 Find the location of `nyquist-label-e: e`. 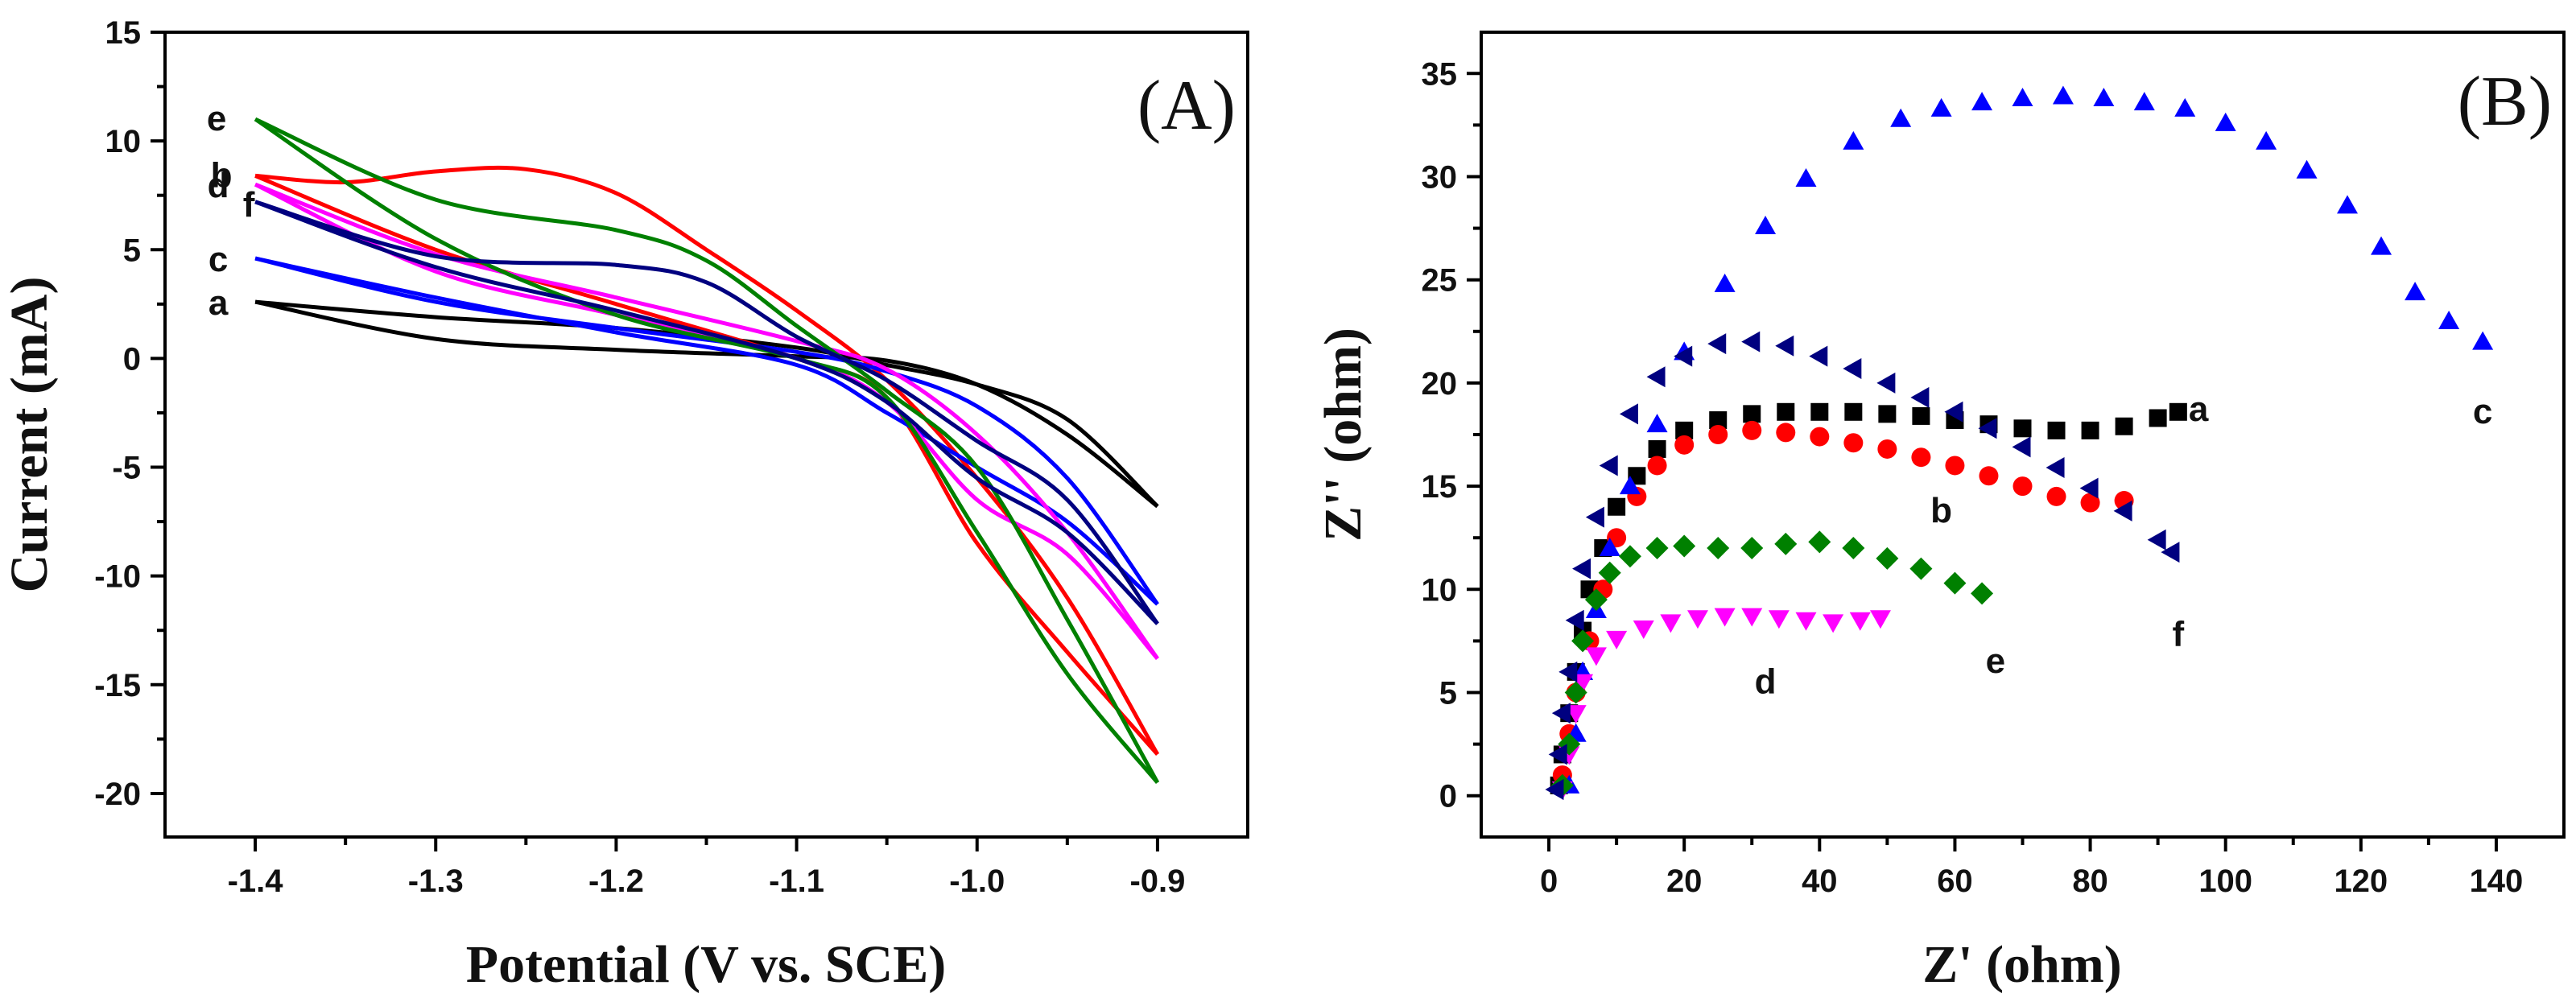

nyquist-label-e: e is located at coordinates (1995, 661).